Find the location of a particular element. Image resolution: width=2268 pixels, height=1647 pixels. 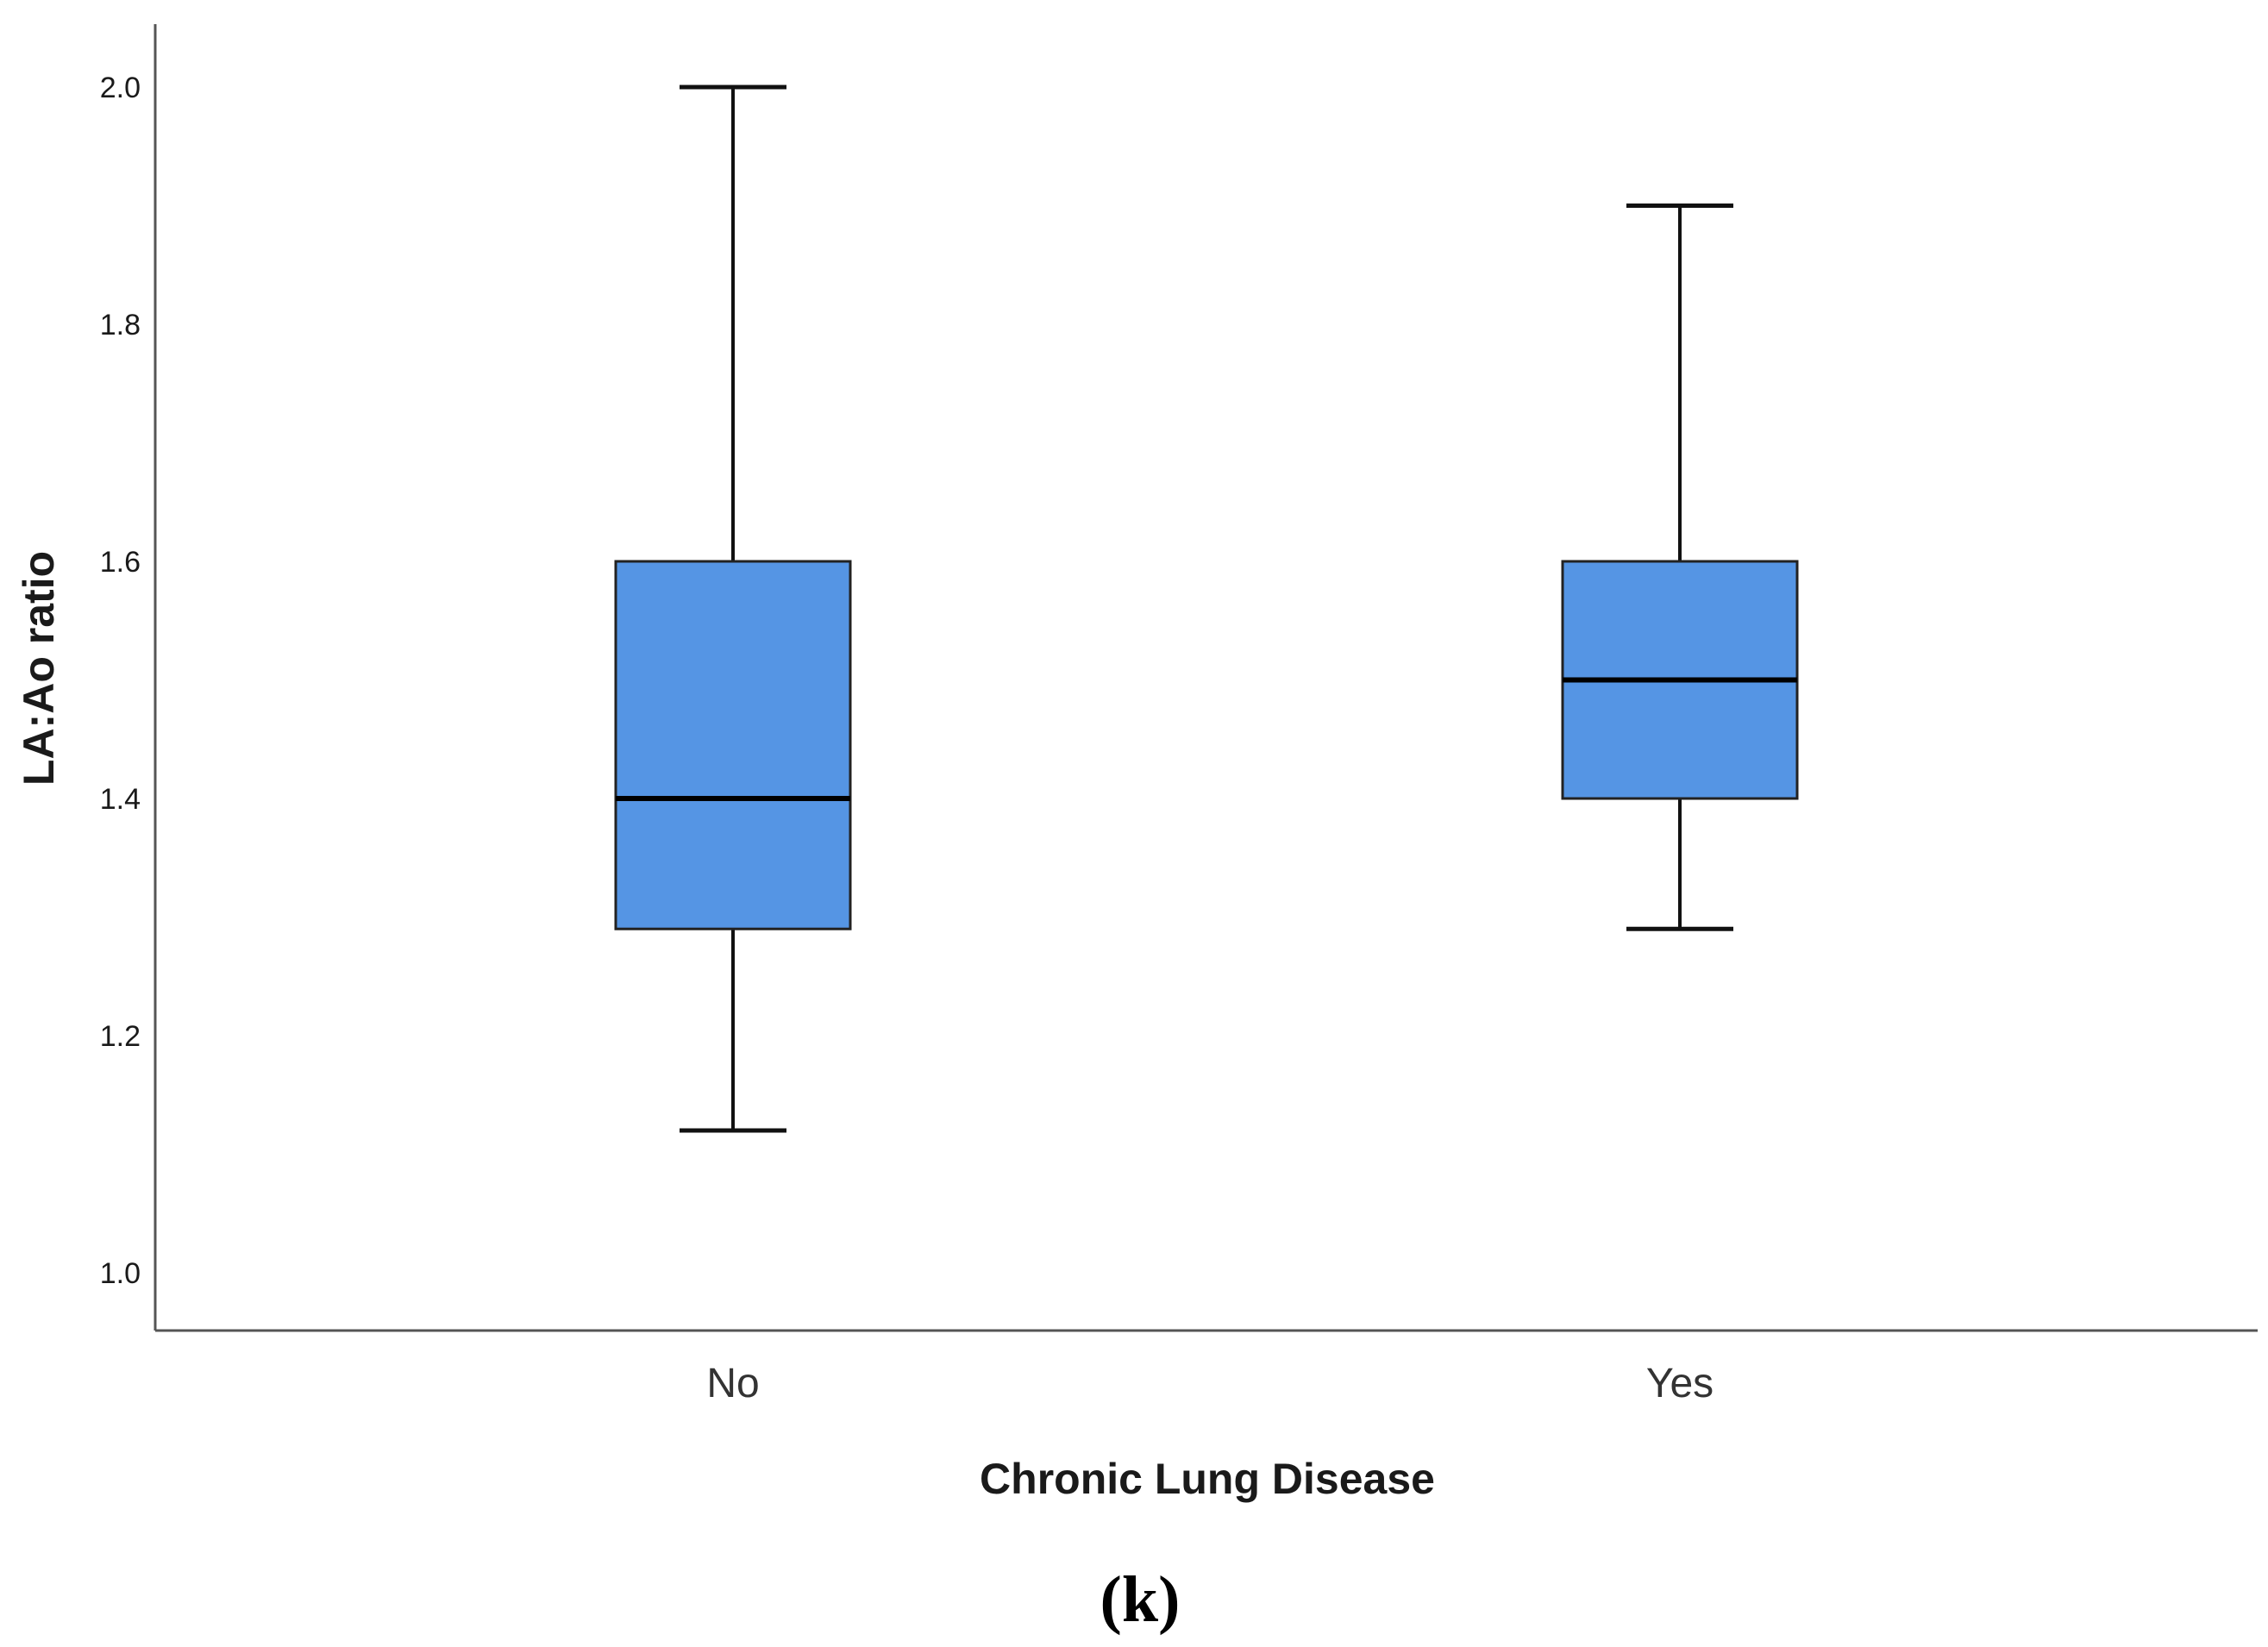

x-axis-title: Chronic Lung Disease is located at coordinates (1207, 1479).